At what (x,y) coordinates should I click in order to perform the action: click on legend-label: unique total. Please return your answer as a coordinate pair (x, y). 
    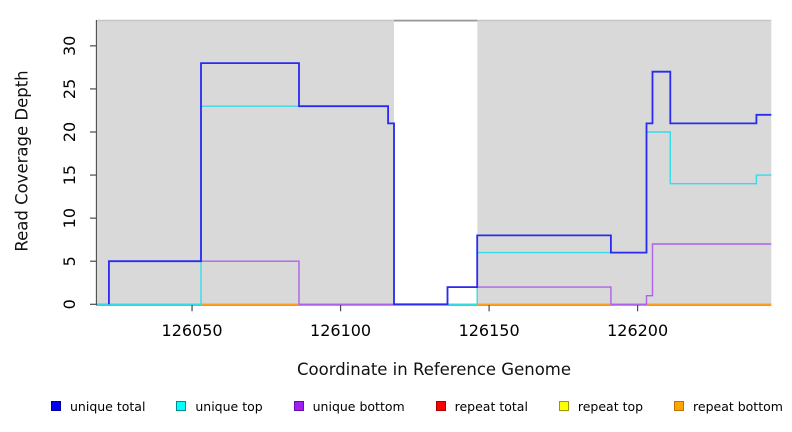
    Looking at the image, I should click on (108, 406).